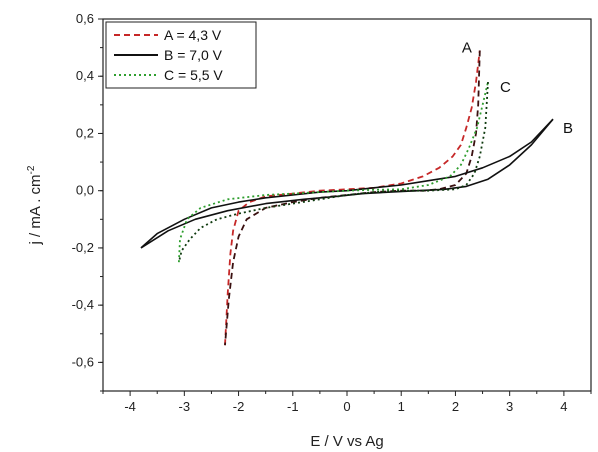 The image size is (598, 452). I want to click on legend-entry-label: C = 5,5 V, so click(193, 75).